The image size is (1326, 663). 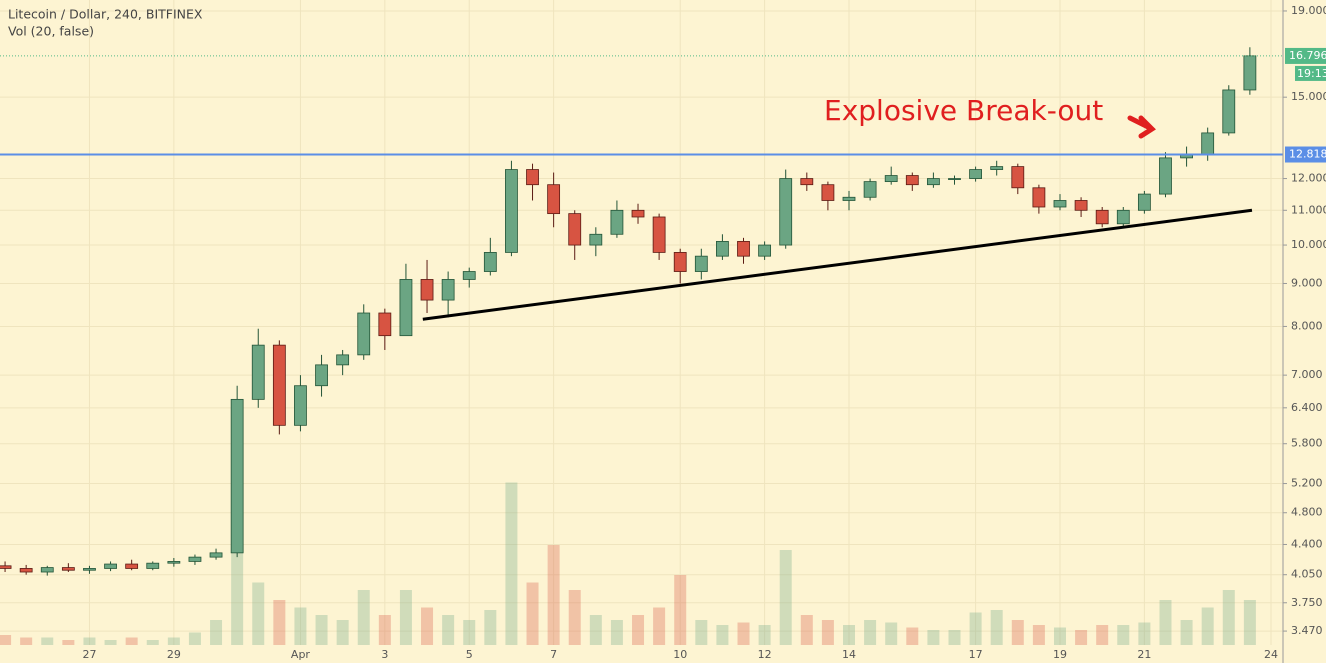 I want to click on current-price-label: 16.796, so click(x=1307, y=55).